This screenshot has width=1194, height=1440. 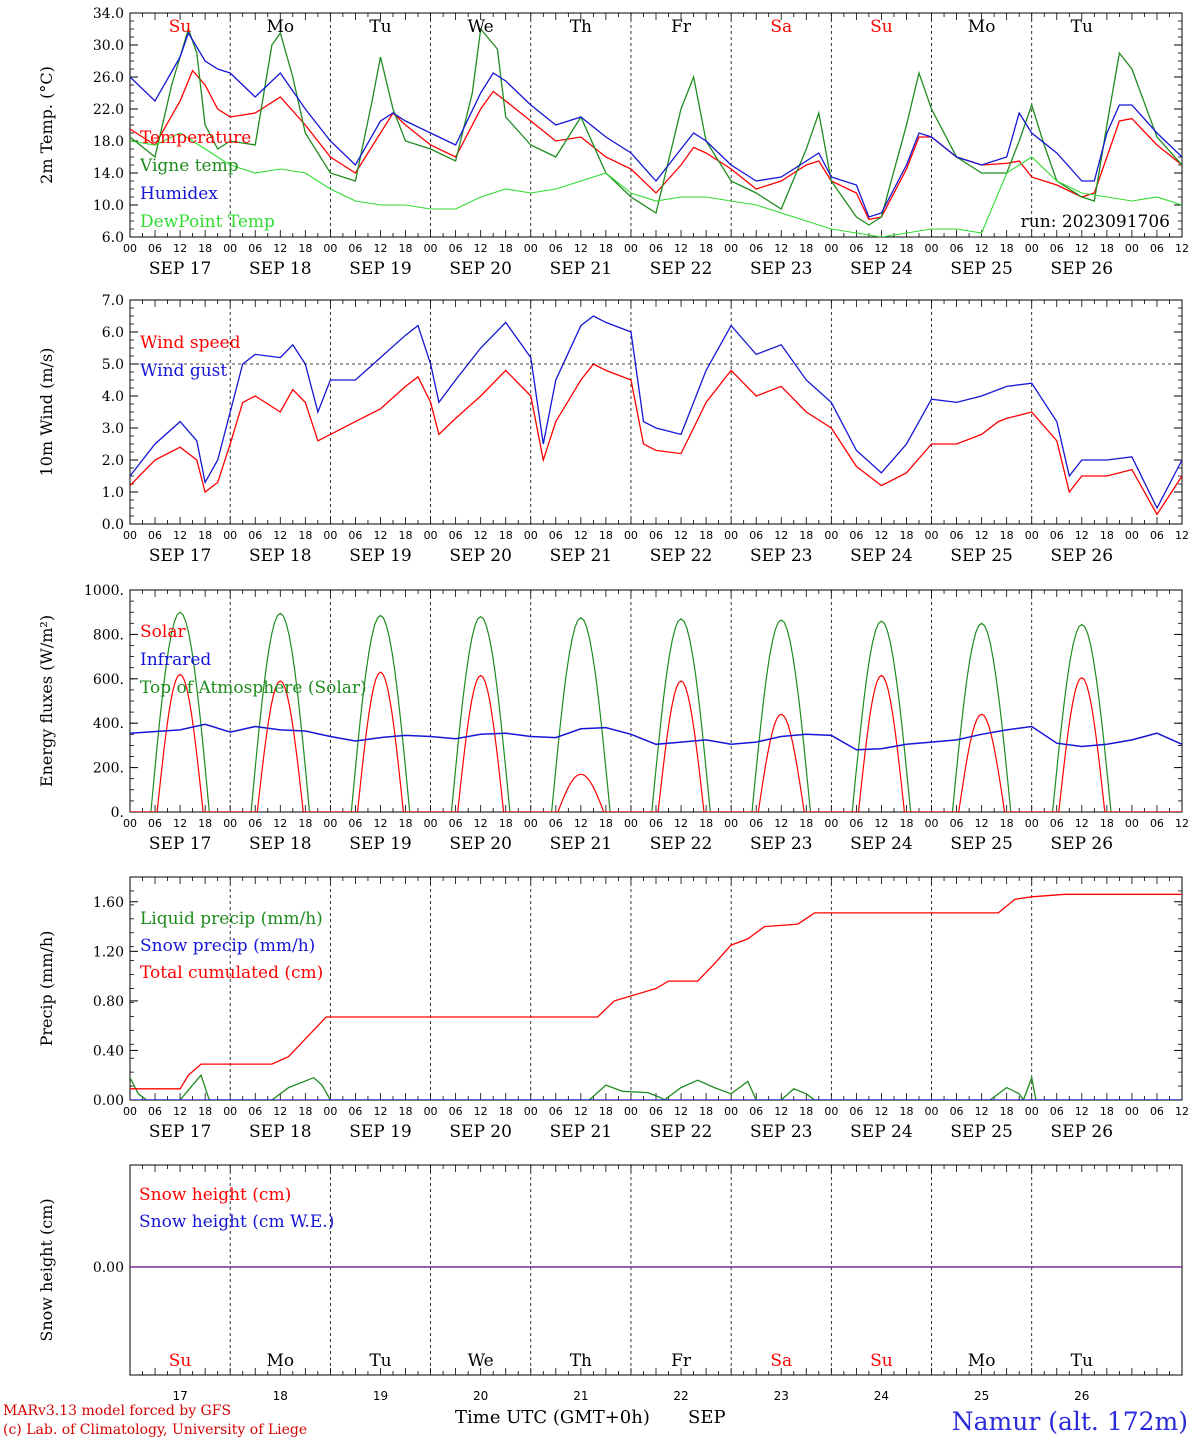 What do you see at coordinates (108, 952) in the screenshot?
I see `y-tick-label: 1.20` at bounding box center [108, 952].